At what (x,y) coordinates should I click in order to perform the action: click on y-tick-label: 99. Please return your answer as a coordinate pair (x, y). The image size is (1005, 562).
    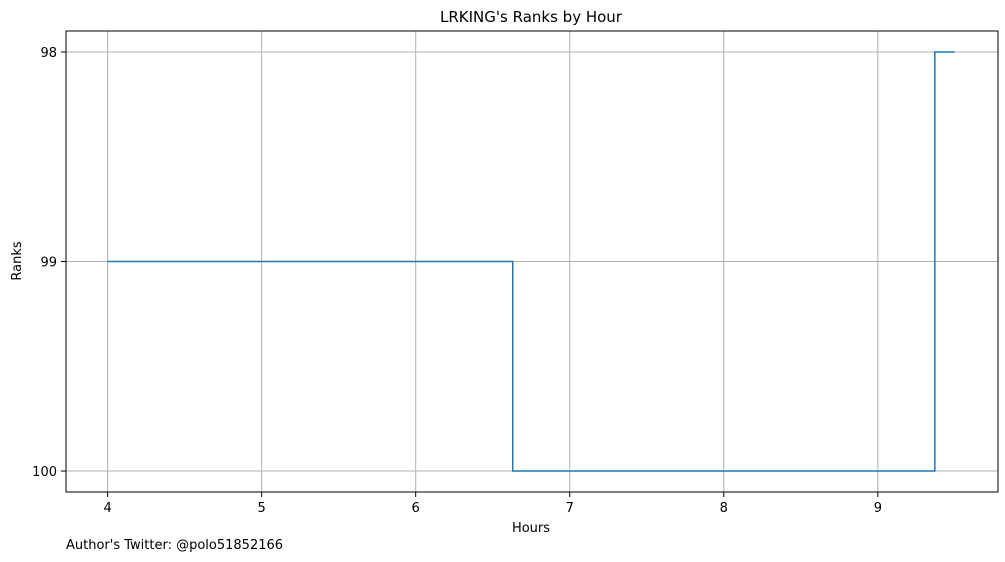
    Looking at the image, I should click on (48, 263).